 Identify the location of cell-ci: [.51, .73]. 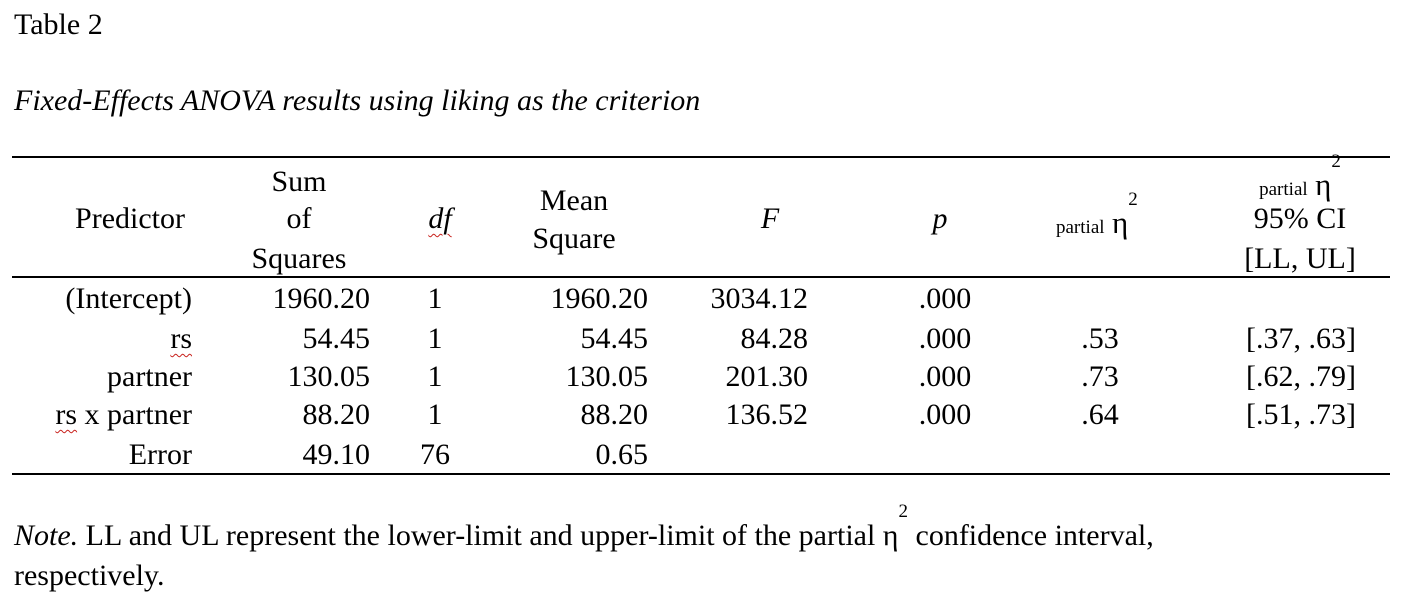
(1301, 414).